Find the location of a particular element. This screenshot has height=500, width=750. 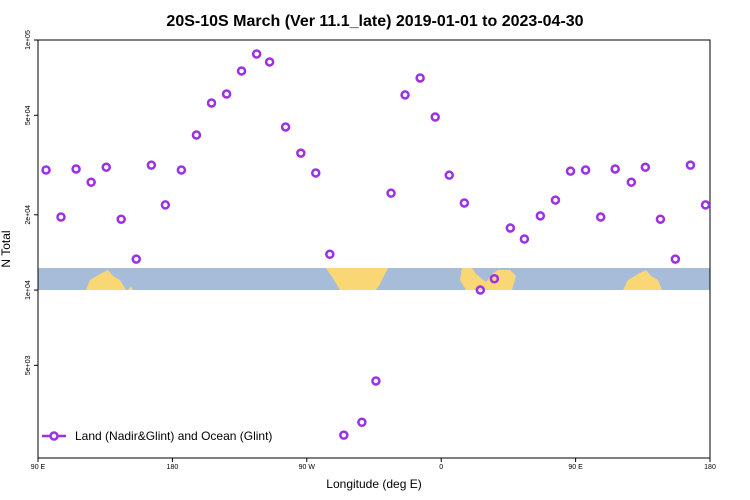

legend-label: Land (Nadir&Glint) and Ocean (Glint) is located at coordinates (173, 436).